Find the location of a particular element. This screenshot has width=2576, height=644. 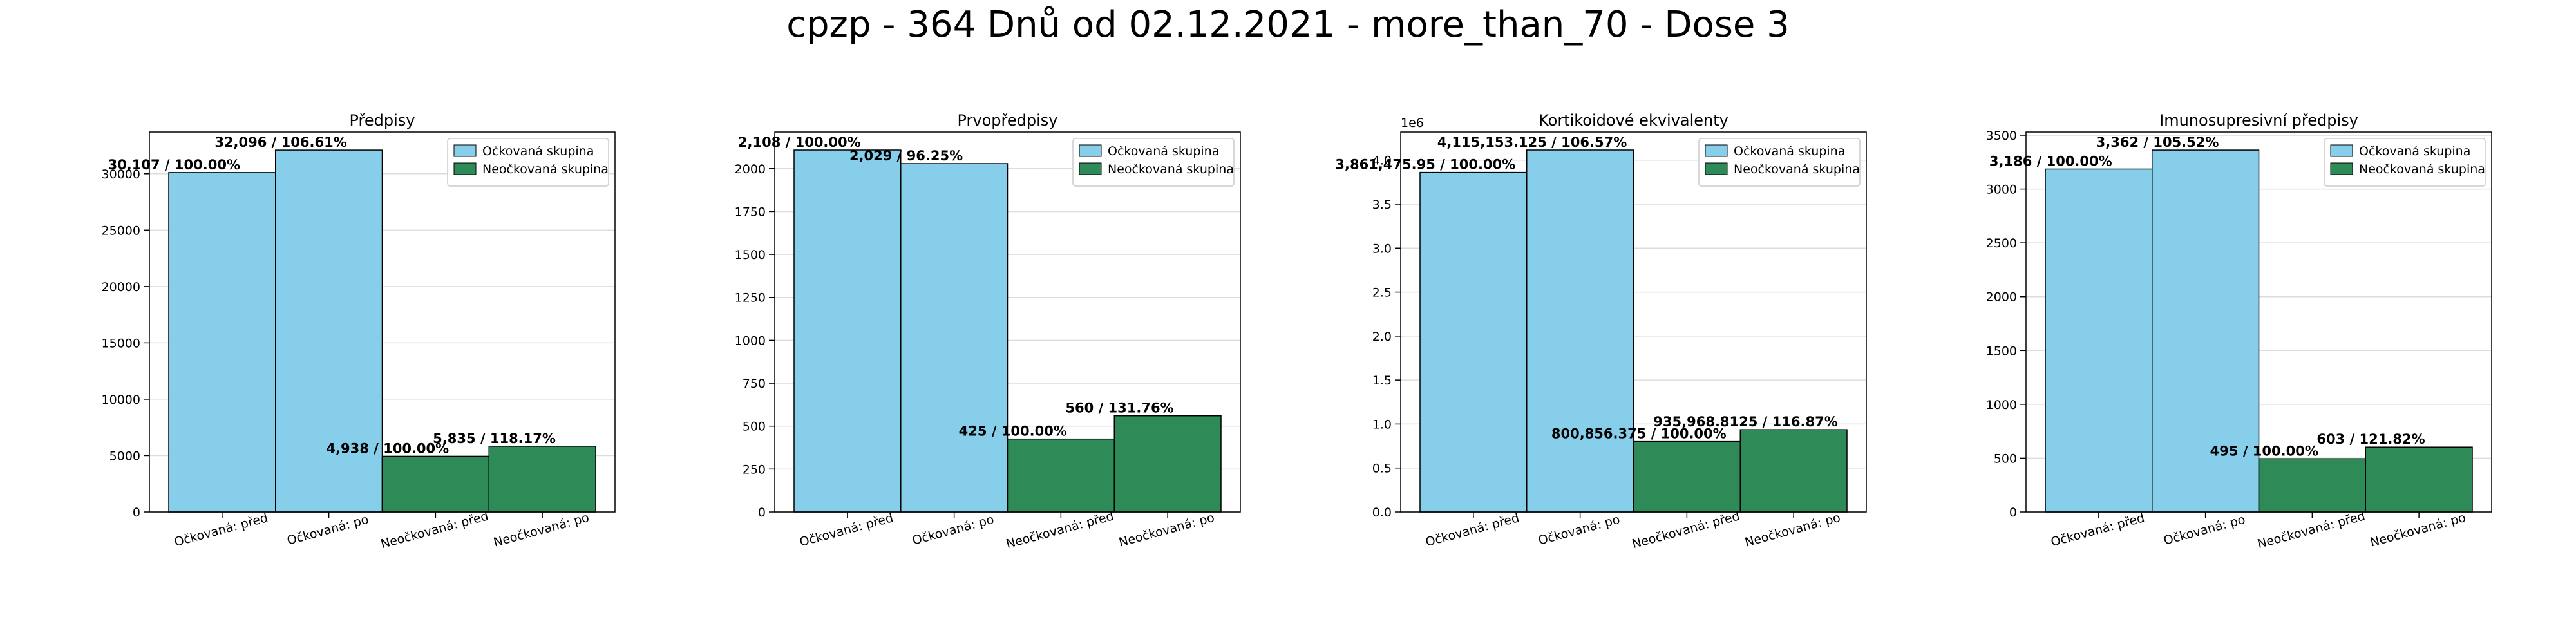

bar-value-label: 935,968.8125 / 116.87% is located at coordinates (1745, 422).